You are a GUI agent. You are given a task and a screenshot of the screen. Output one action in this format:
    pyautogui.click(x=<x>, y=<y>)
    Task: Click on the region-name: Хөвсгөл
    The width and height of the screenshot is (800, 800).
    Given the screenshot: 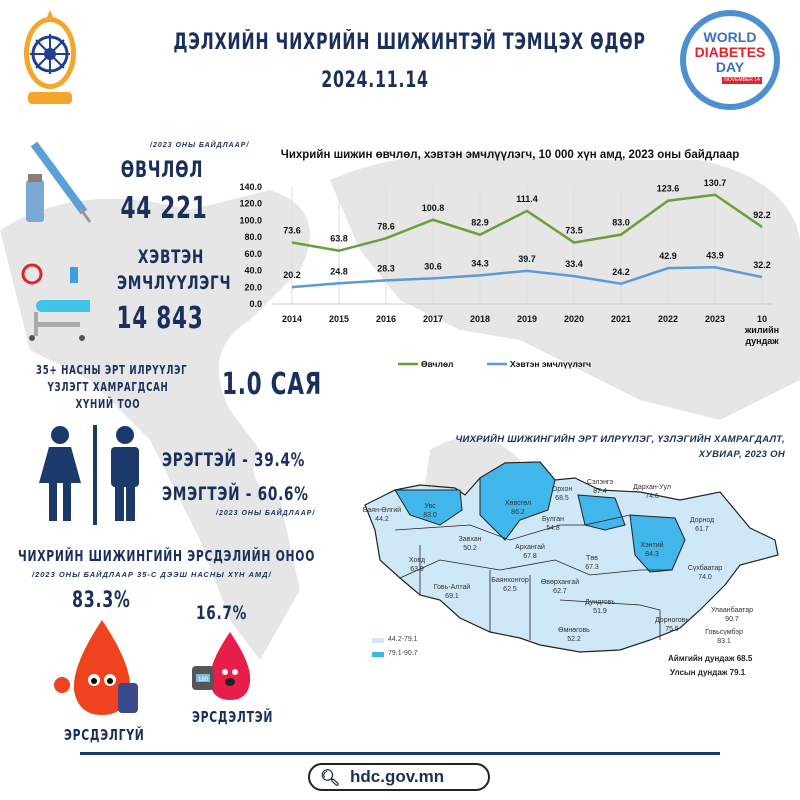 What is the action you would take?
    pyautogui.click(x=518, y=503)
    